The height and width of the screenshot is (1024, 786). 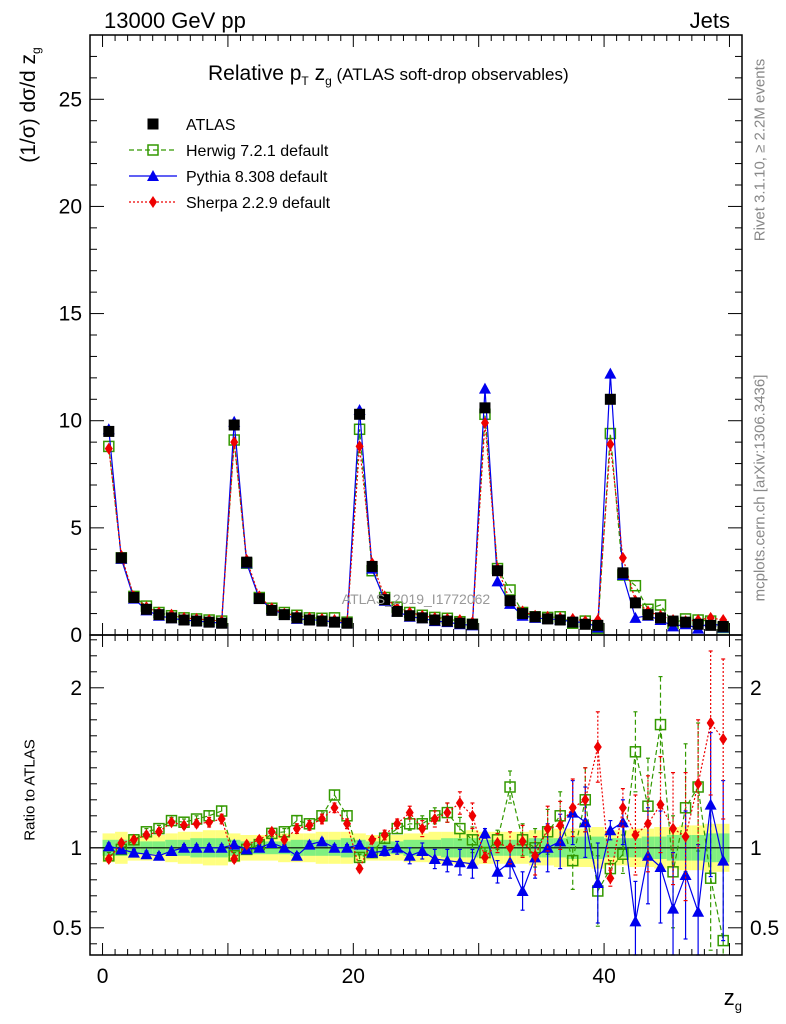 I want to click on ratio-y-tick-label: 1, so click(x=76, y=848).